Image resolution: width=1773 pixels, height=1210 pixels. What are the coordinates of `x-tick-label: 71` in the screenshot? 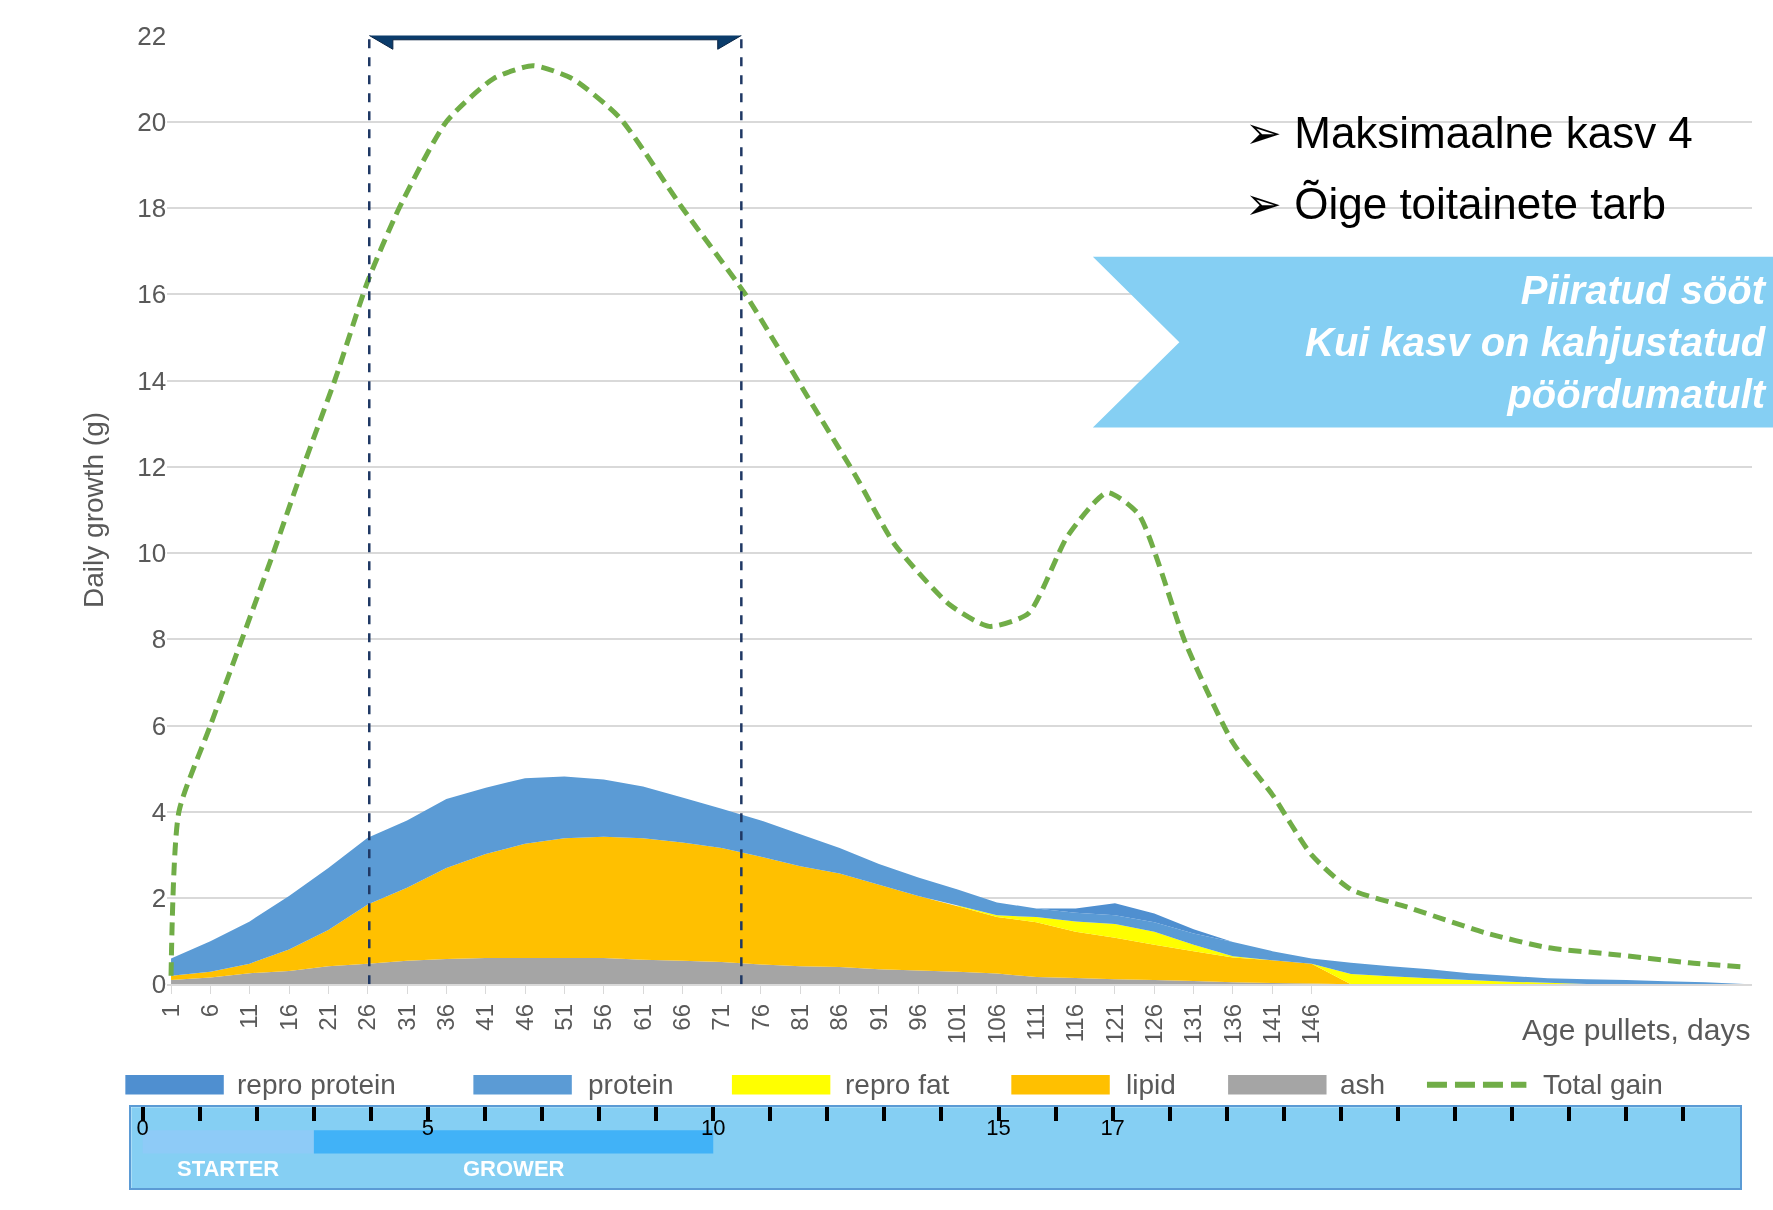 It's located at (721, 1017).